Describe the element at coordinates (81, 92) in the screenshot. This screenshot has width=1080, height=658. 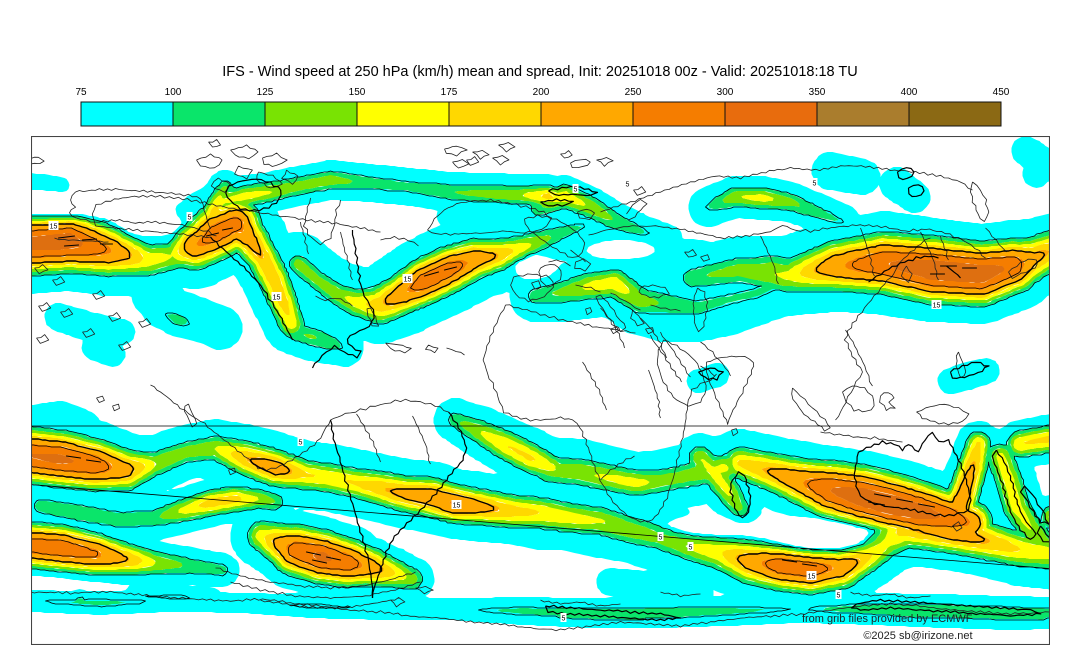
I see `svg-text: 75` at that location.